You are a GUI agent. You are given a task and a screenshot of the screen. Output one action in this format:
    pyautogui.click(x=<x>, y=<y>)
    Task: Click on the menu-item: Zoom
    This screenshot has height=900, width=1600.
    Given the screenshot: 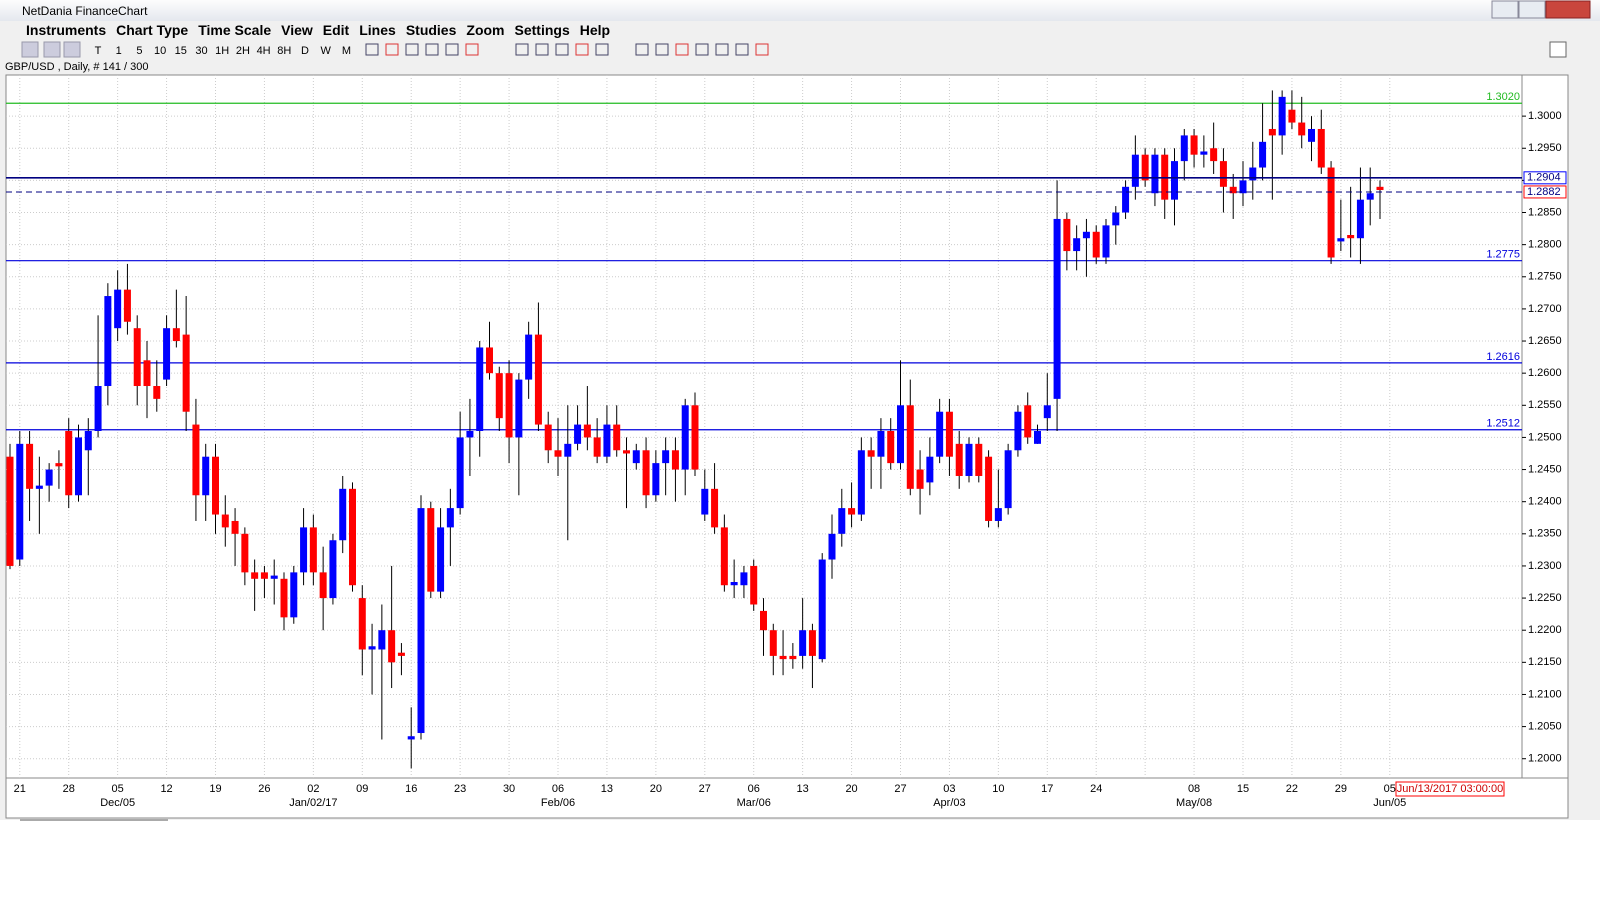 What is the action you would take?
    pyautogui.click(x=485, y=30)
    